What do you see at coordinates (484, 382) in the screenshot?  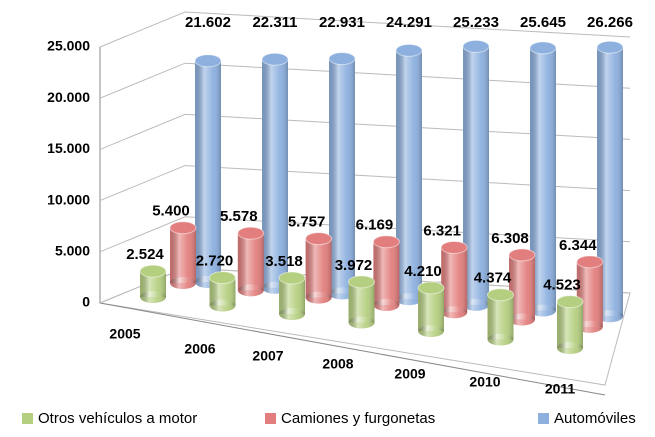 I see `x-tick-label: 2010` at bounding box center [484, 382].